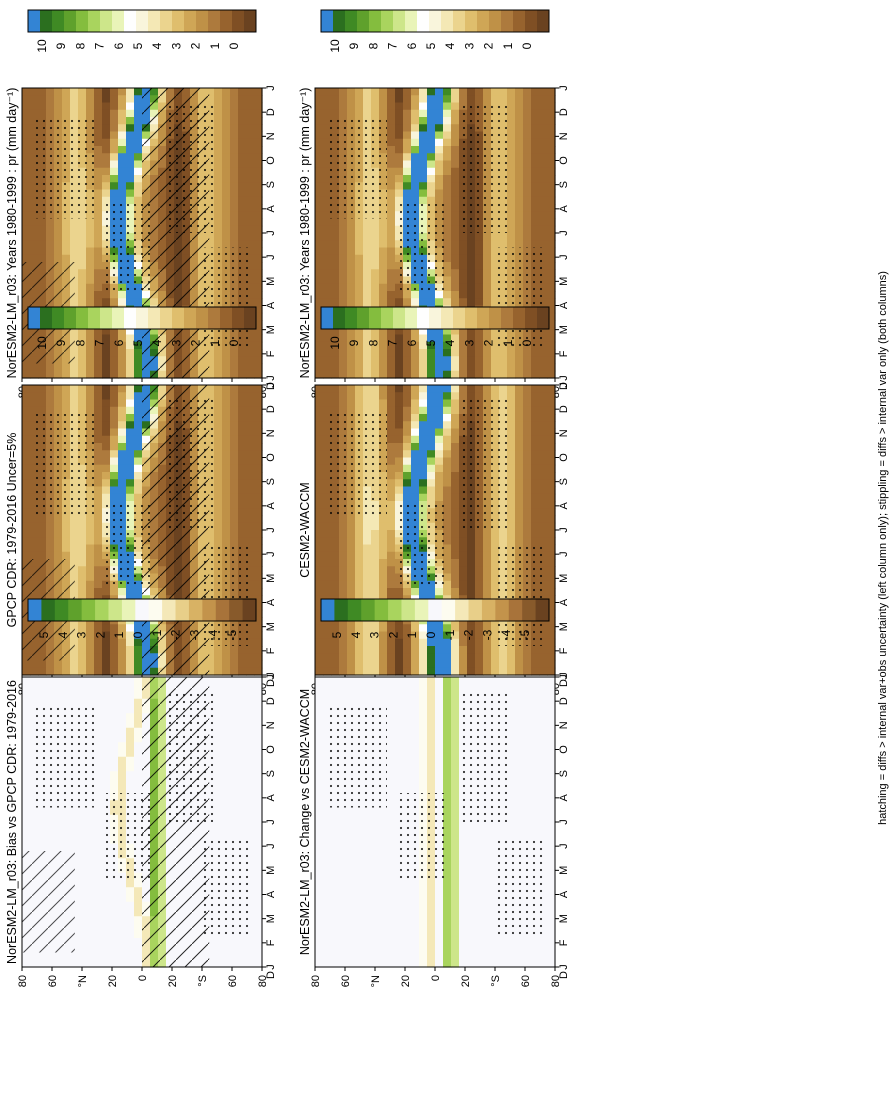 The image size is (895, 1102). I want to click on panel-title: NorESM2-LM_r03: Change vs CESM2-WACCM, so click(305, 822).